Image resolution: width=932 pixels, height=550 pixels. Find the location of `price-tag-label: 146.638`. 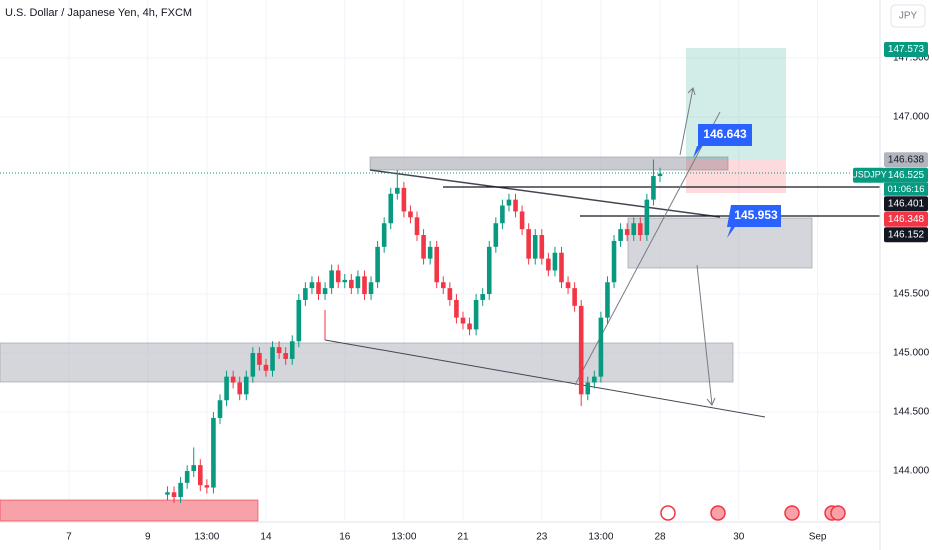

price-tag-label: 146.638 is located at coordinates (906, 159).